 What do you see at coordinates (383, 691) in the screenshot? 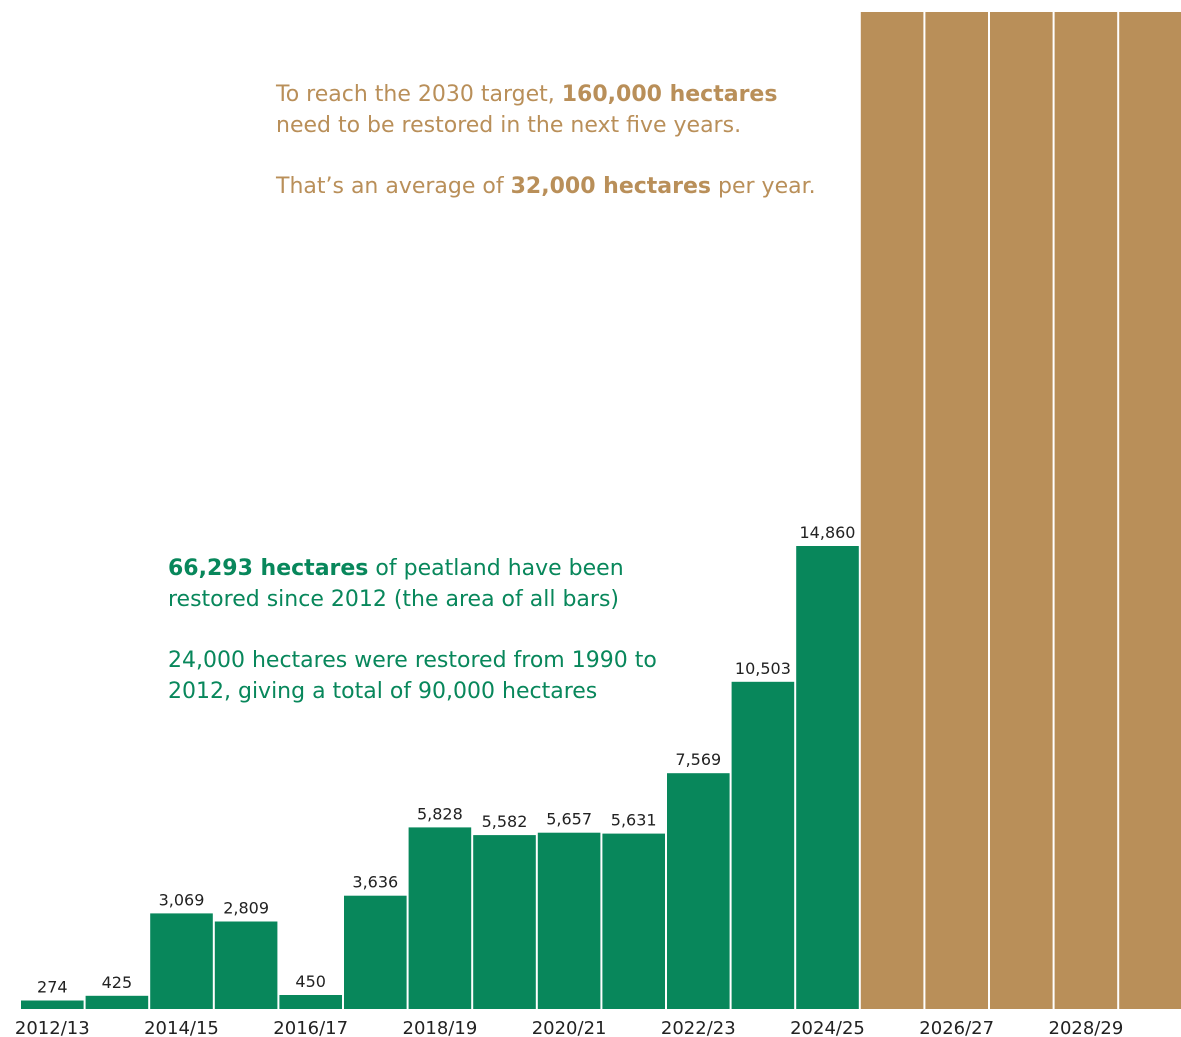
I see `restored-line-4: 2012, giving a total of 90,000 hectares` at bounding box center [383, 691].